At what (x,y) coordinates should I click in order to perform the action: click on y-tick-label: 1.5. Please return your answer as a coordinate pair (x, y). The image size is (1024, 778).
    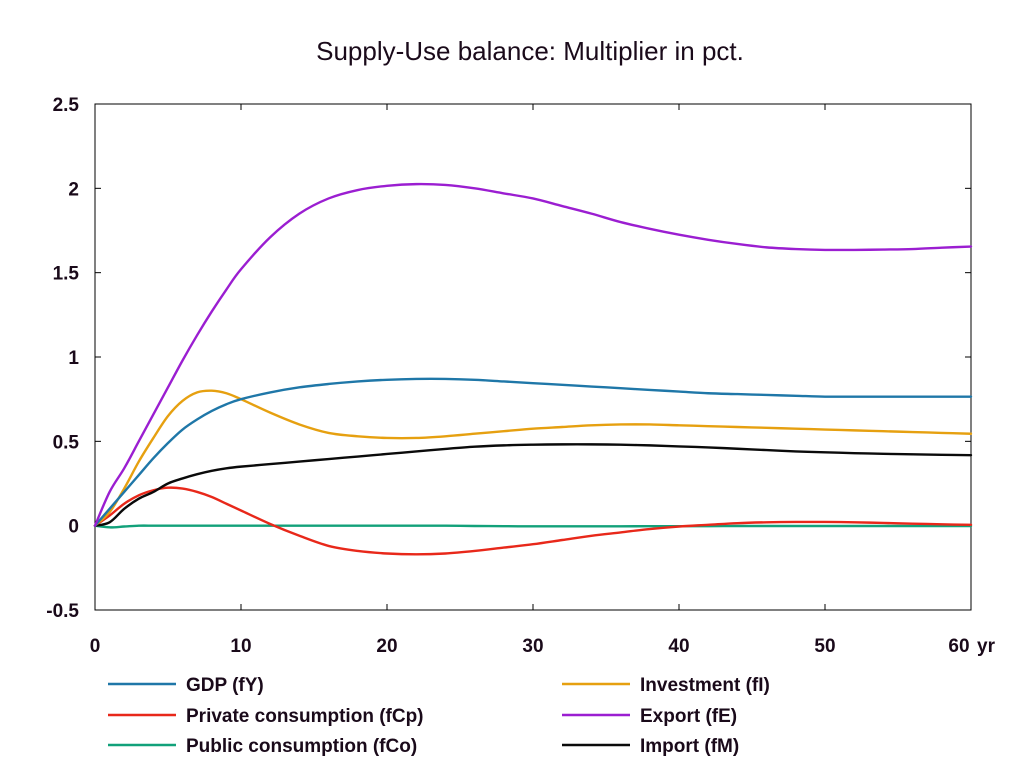
    Looking at the image, I should click on (66, 274).